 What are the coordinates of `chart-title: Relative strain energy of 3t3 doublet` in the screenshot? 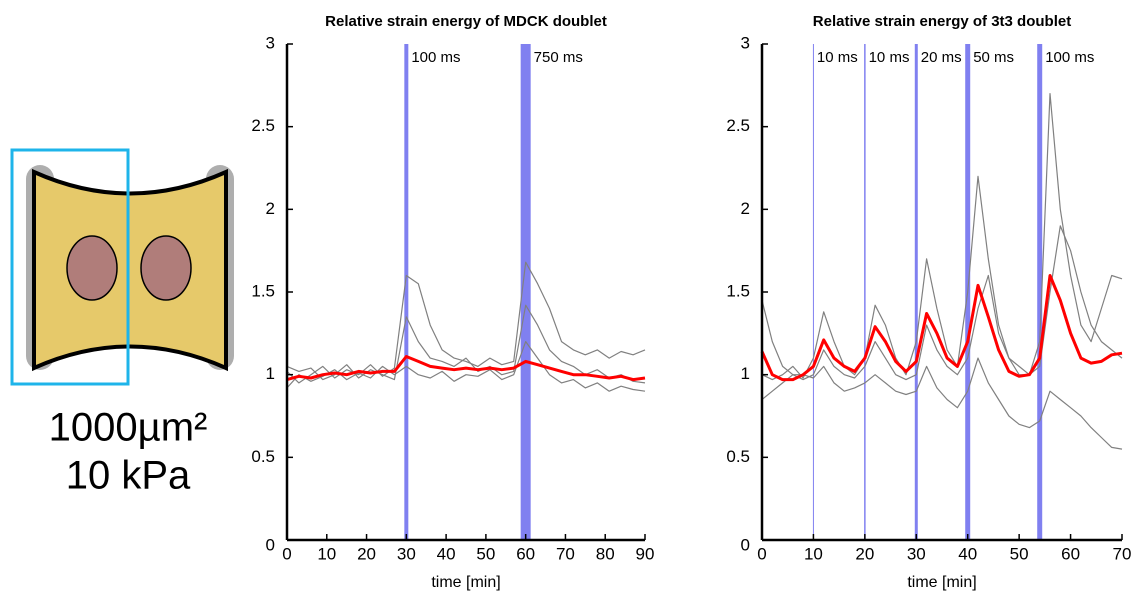 It's located at (942, 21).